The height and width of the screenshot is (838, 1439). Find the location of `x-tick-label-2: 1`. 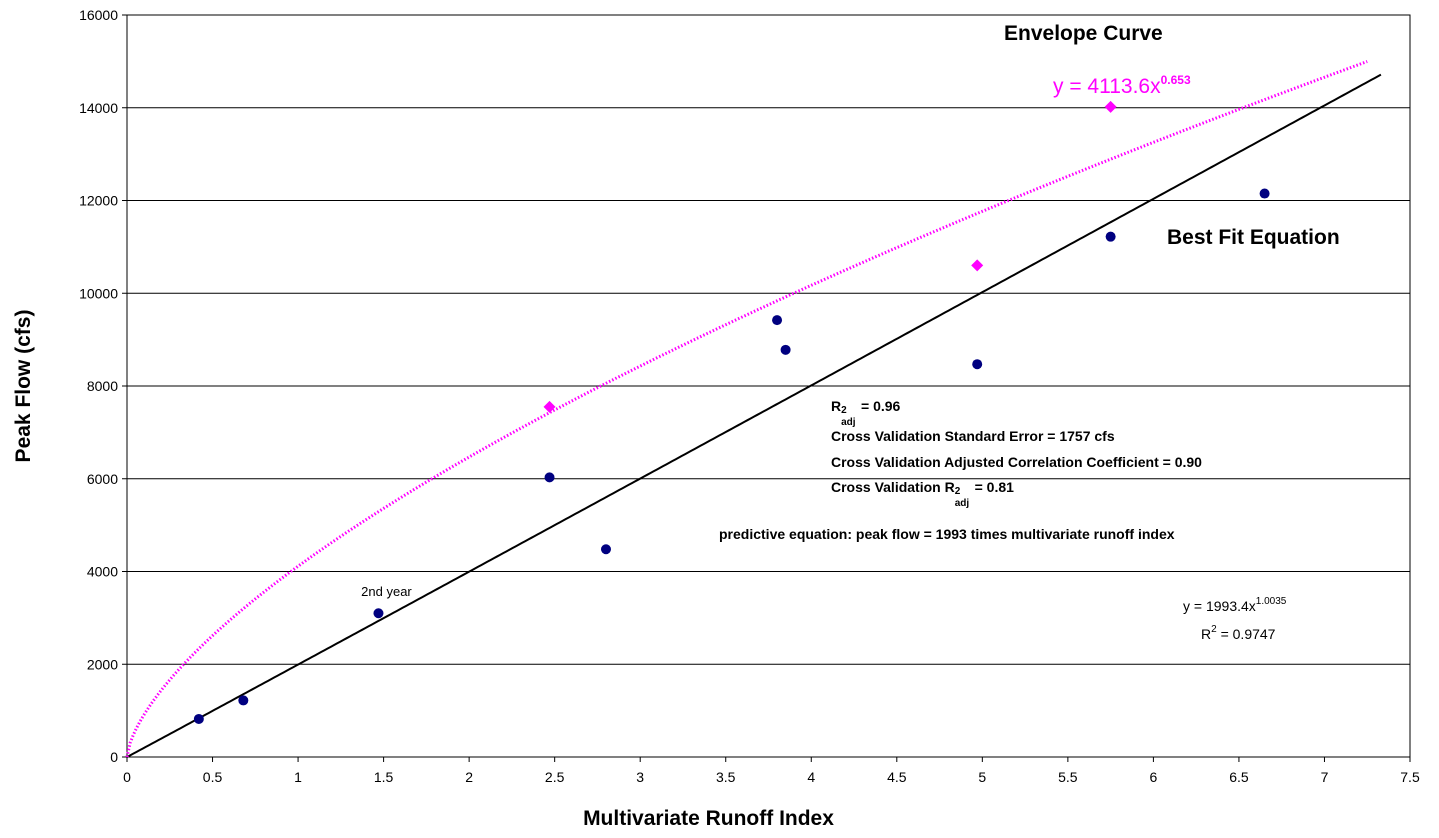

x-tick-label-2: 1 is located at coordinates (298, 777).